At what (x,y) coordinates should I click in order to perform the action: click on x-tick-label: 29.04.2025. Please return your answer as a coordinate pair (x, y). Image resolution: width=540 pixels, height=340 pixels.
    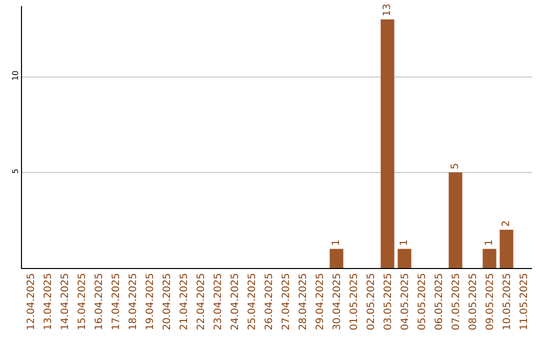
    Looking at the image, I should click on (320, 301).